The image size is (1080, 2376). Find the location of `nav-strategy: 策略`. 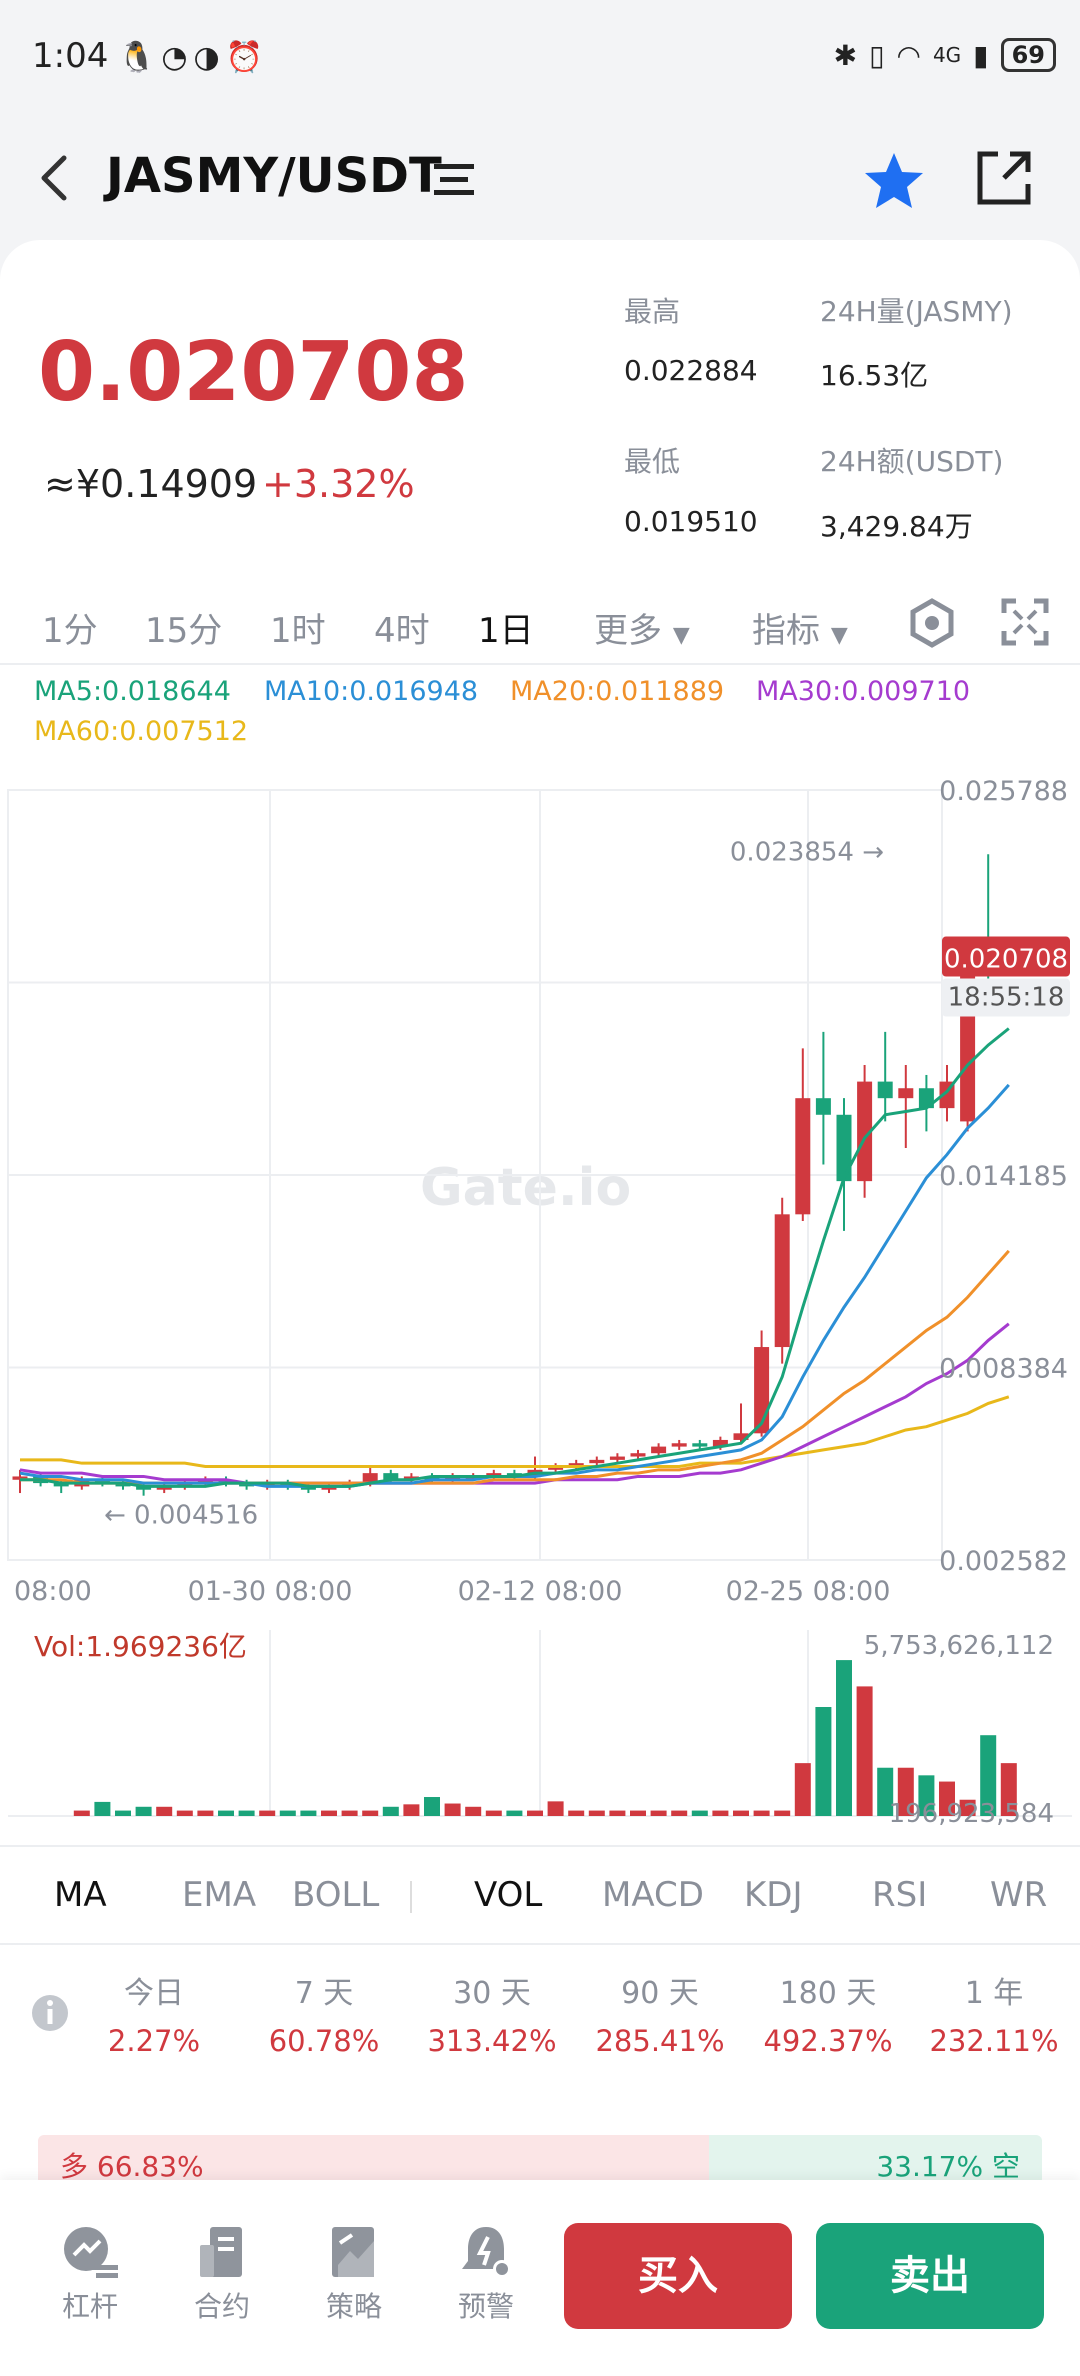

nav-strategy: 策略 is located at coordinates (354, 2275).